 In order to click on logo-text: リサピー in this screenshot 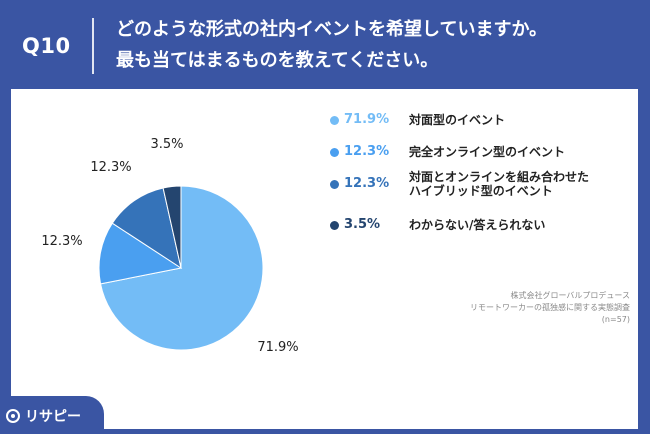, I will do `click(53, 417)`.